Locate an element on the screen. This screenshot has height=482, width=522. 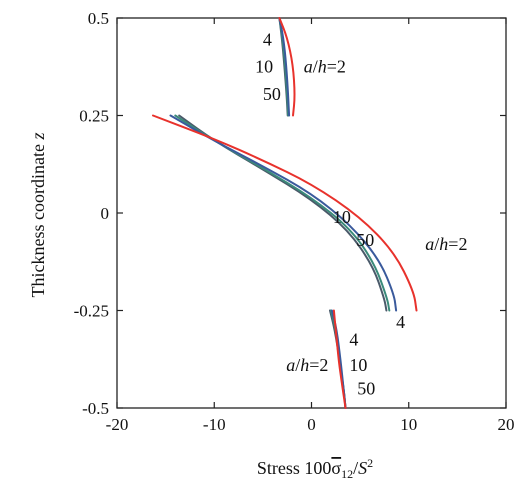
x-tick-label: 10 is located at coordinates (408, 424).